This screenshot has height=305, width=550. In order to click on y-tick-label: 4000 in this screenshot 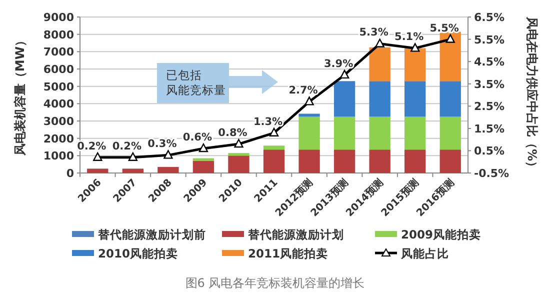, I will do `click(58, 104)`.